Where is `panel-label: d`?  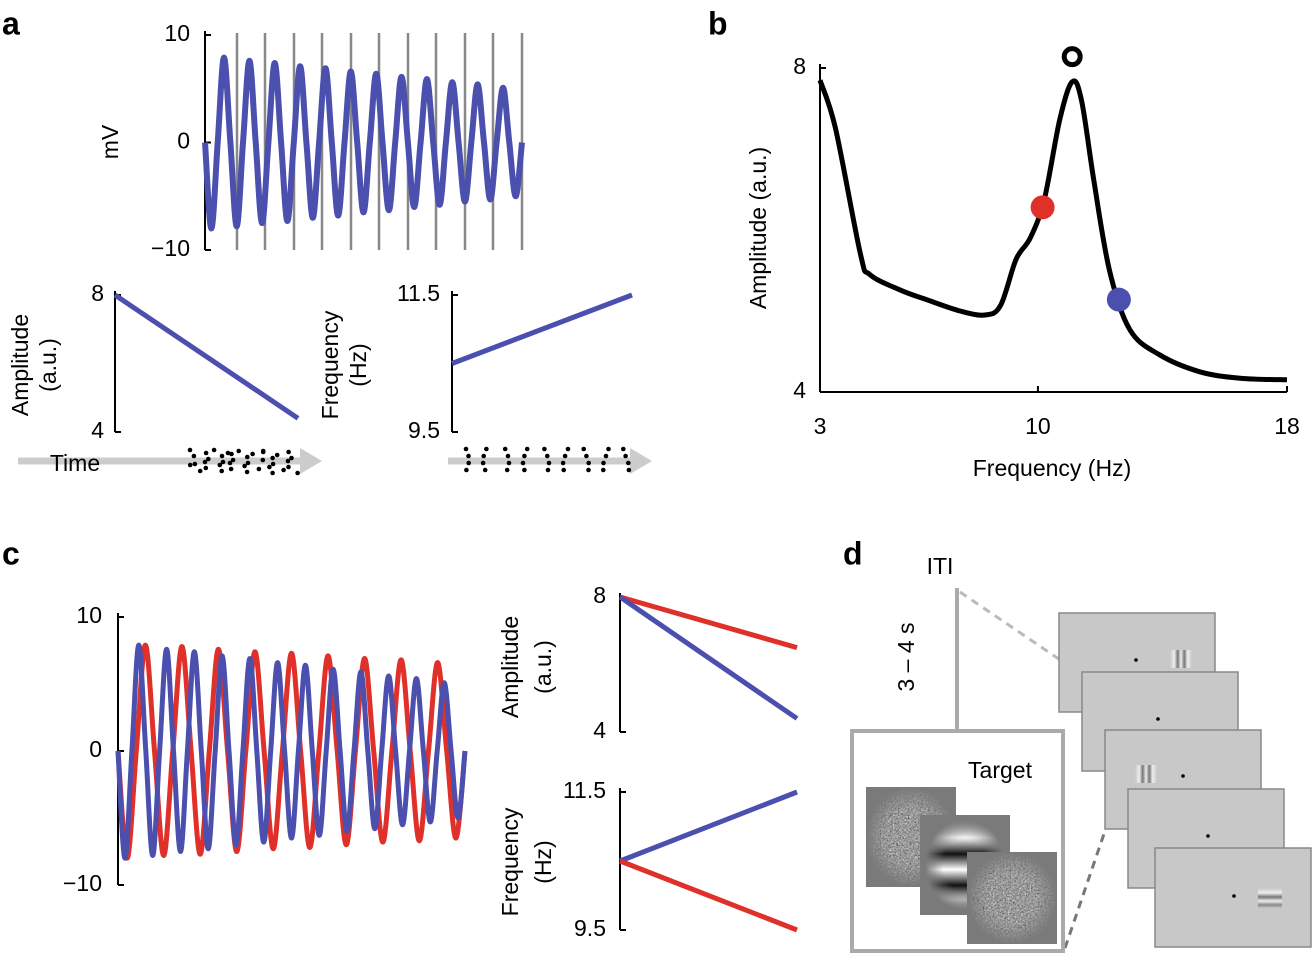
panel-label: d is located at coordinates (853, 553).